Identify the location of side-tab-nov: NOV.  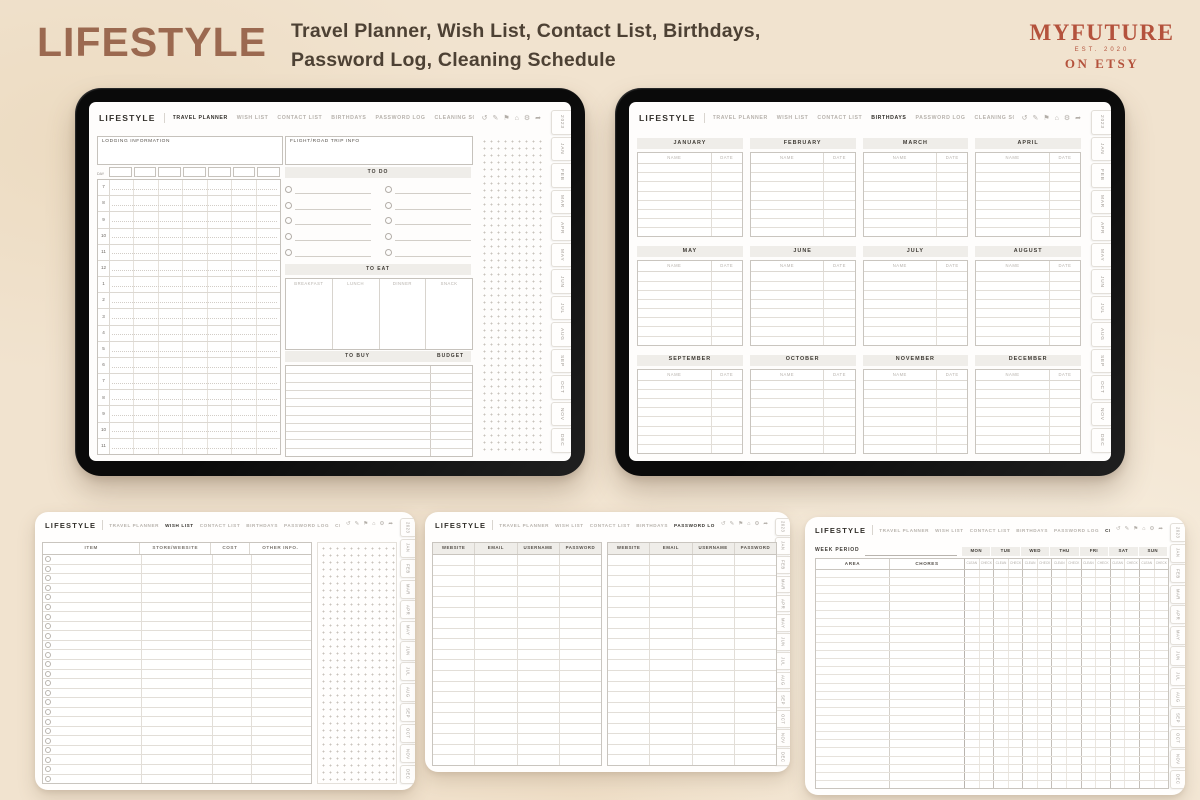
(782, 738).